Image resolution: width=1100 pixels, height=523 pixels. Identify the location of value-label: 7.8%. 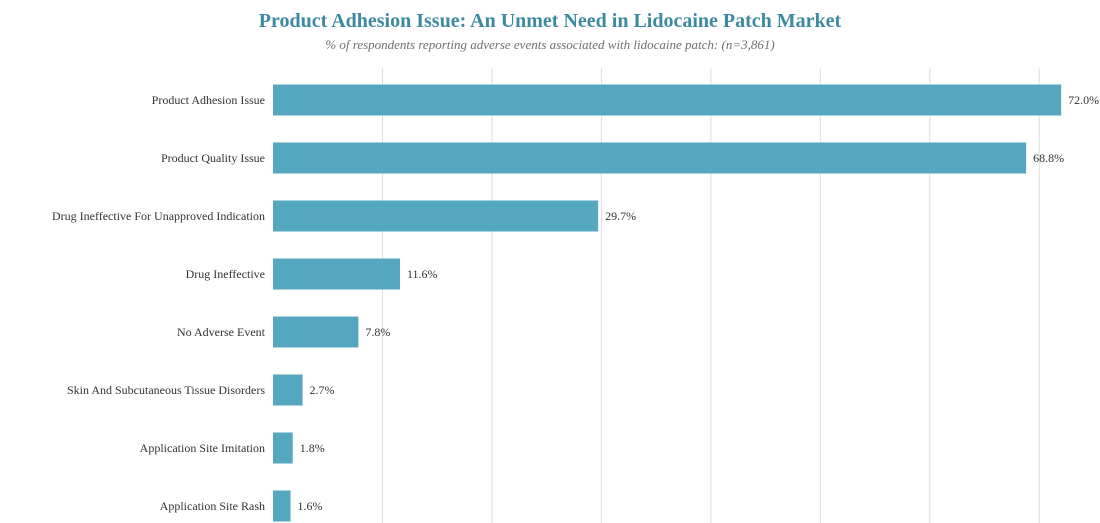
(377, 332).